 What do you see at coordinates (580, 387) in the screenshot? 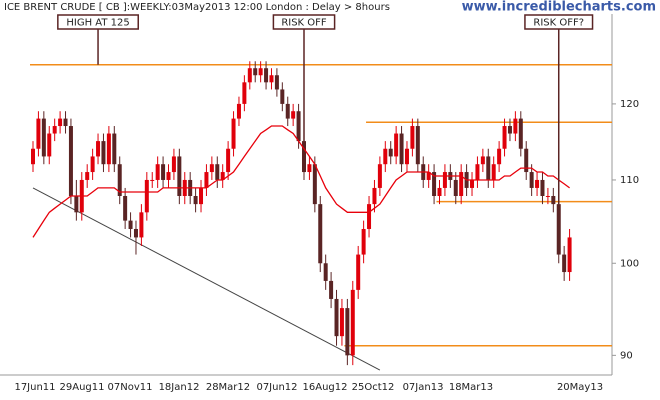
I see `x-tick-label: 20May13` at bounding box center [580, 387].